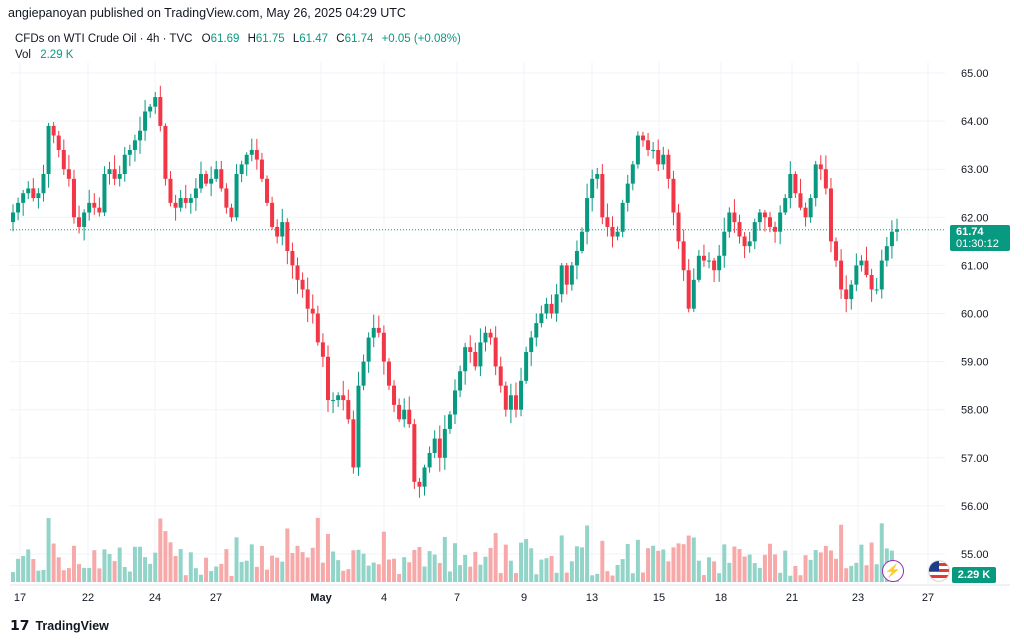 The image size is (1024, 642). Describe the element at coordinates (104, 39) in the screenshot. I see `symbol-name: CFDs on WTI Crude Oil · 4h · TVC` at that location.